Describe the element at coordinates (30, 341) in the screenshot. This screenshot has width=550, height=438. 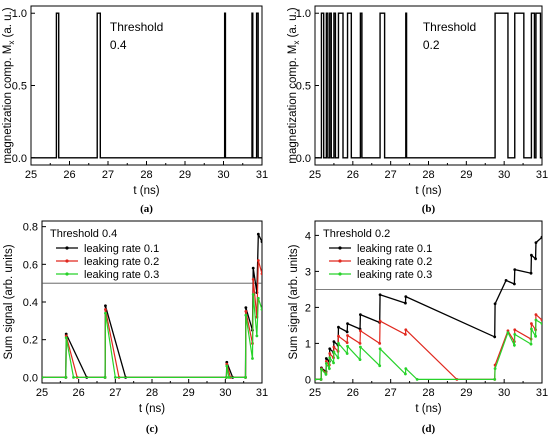
I see `y-tick-label: 0.2` at that location.